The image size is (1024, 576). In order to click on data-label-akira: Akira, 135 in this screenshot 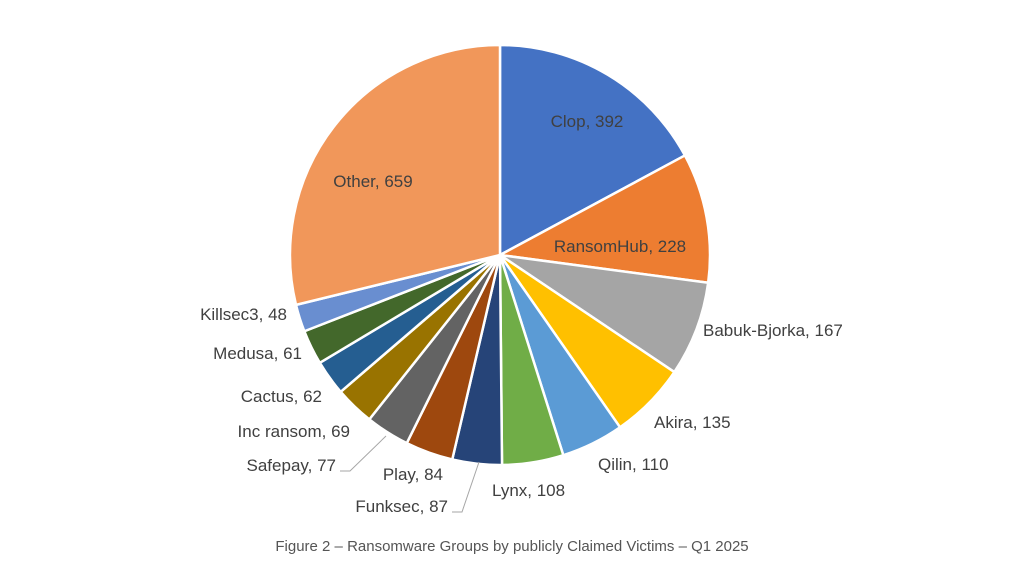, I will do `click(692, 422)`.